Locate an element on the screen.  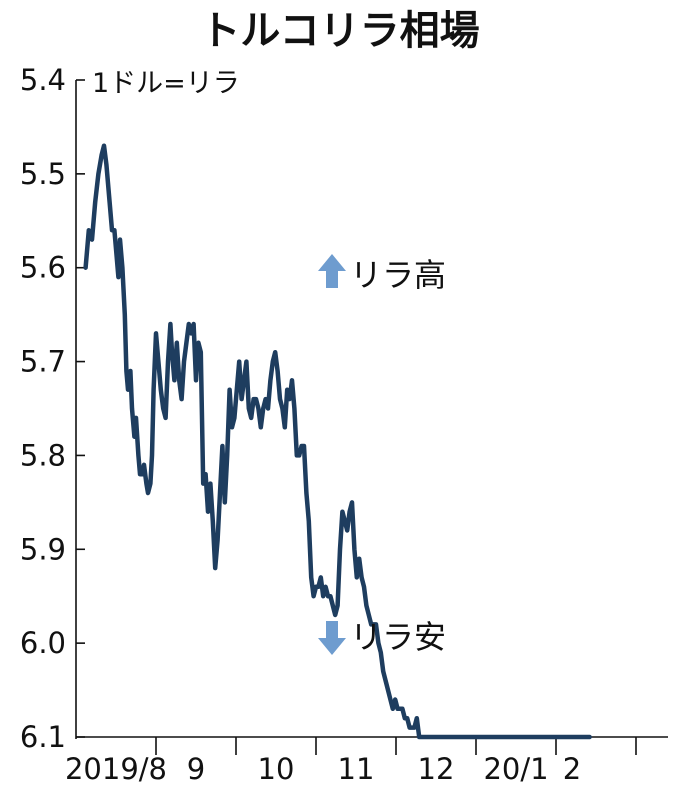
lira-strong-label: リラ高 is located at coordinates (398, 275).